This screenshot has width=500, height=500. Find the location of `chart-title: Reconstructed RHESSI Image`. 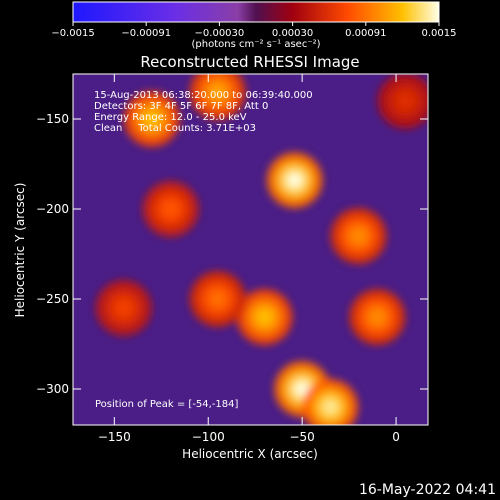

chart-title: Reconstructed RHESSI Image is located at coordinates (249, 62).